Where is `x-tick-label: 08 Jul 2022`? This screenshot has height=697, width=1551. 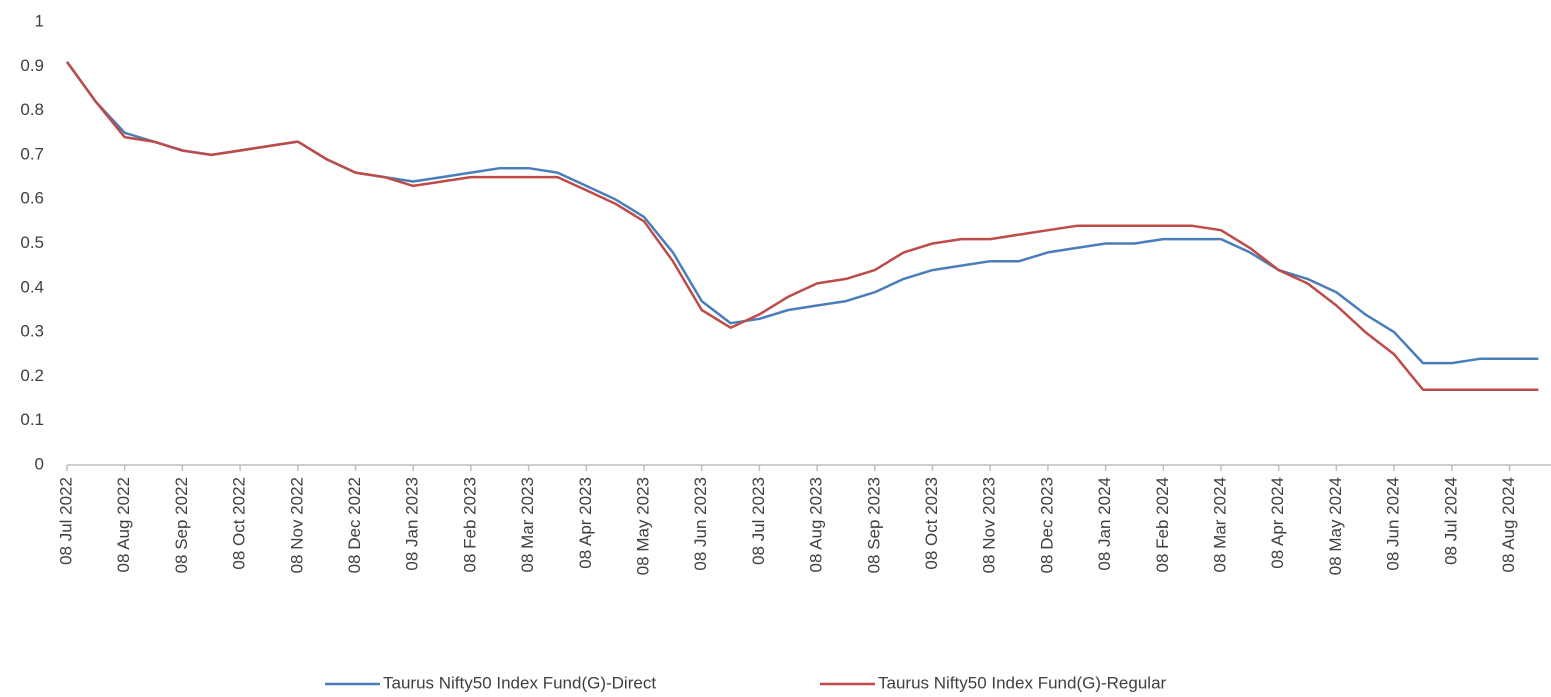
x-tick-label: 08 Jul 2022 is located at coordinates (65, 521).